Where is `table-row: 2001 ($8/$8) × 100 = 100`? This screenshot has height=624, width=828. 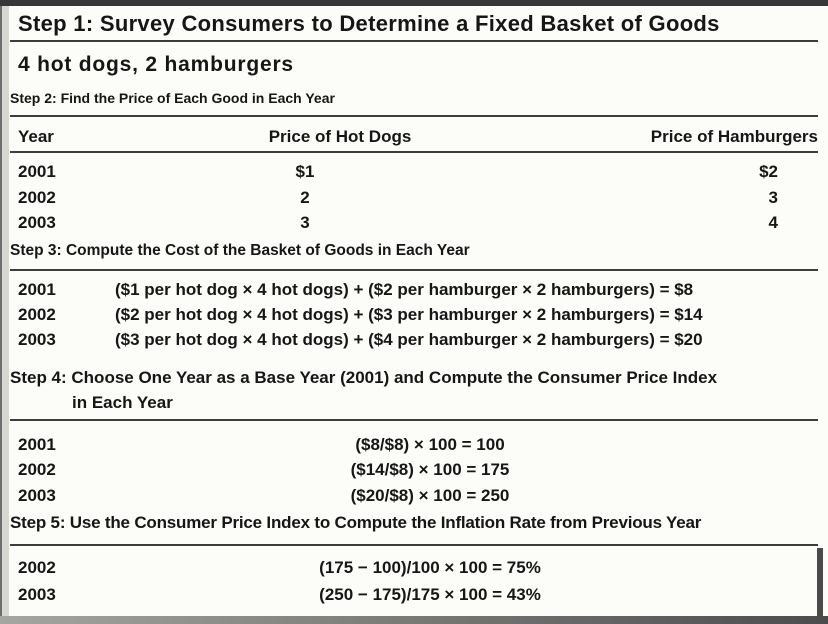
table-row: 2001 ($8/$8) × 100 = 100 is located at coordinates (414, 445).